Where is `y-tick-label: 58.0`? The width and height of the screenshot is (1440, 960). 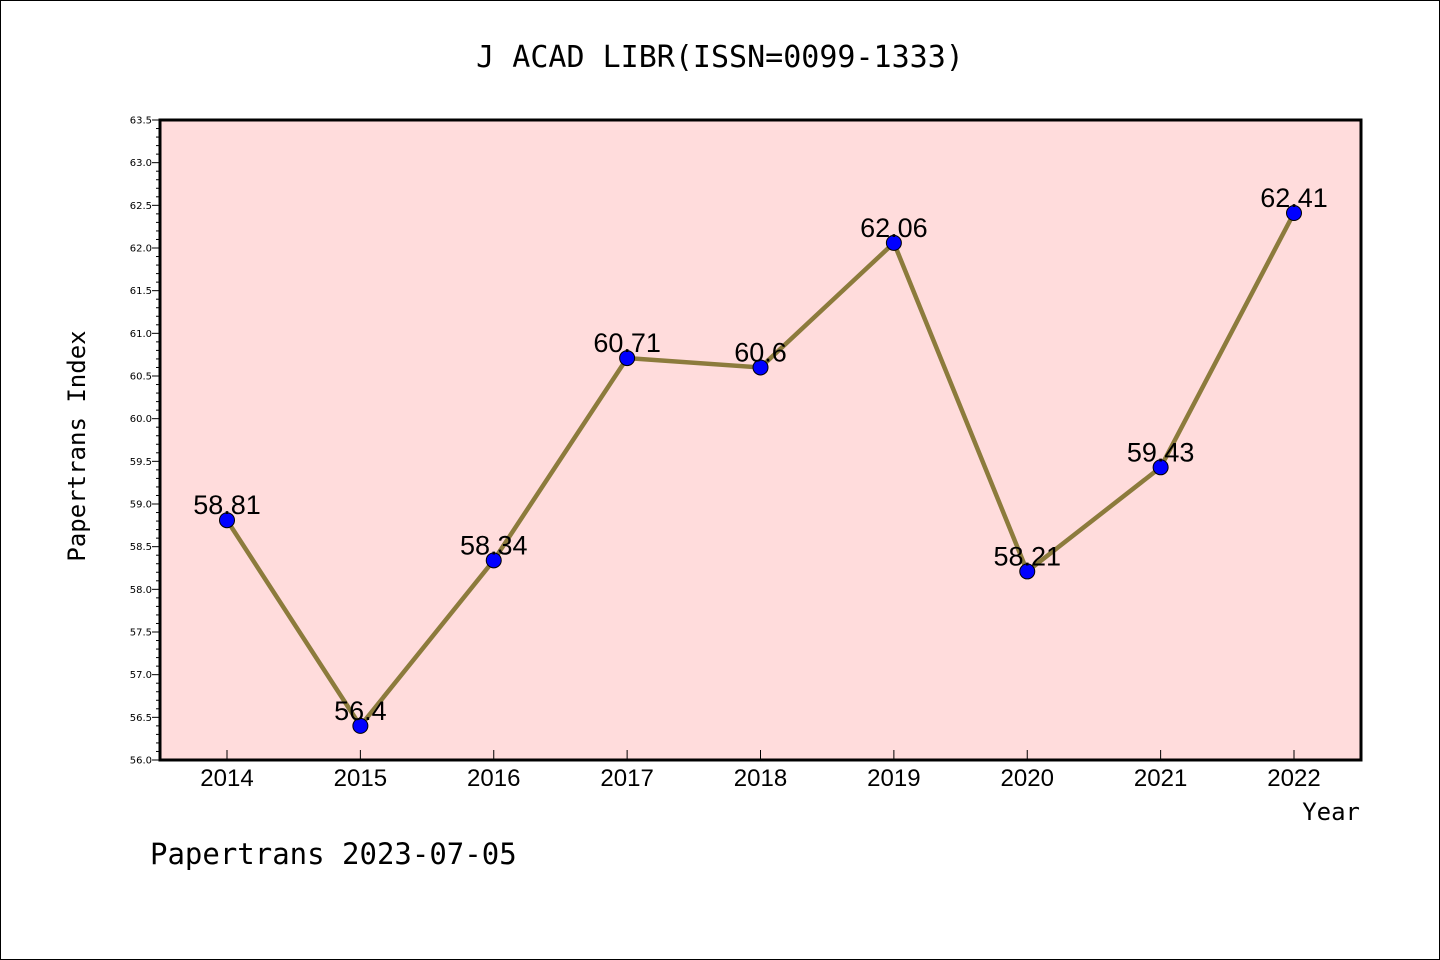
y-tick-label: 58.0 is located at coordinates (141, 590).